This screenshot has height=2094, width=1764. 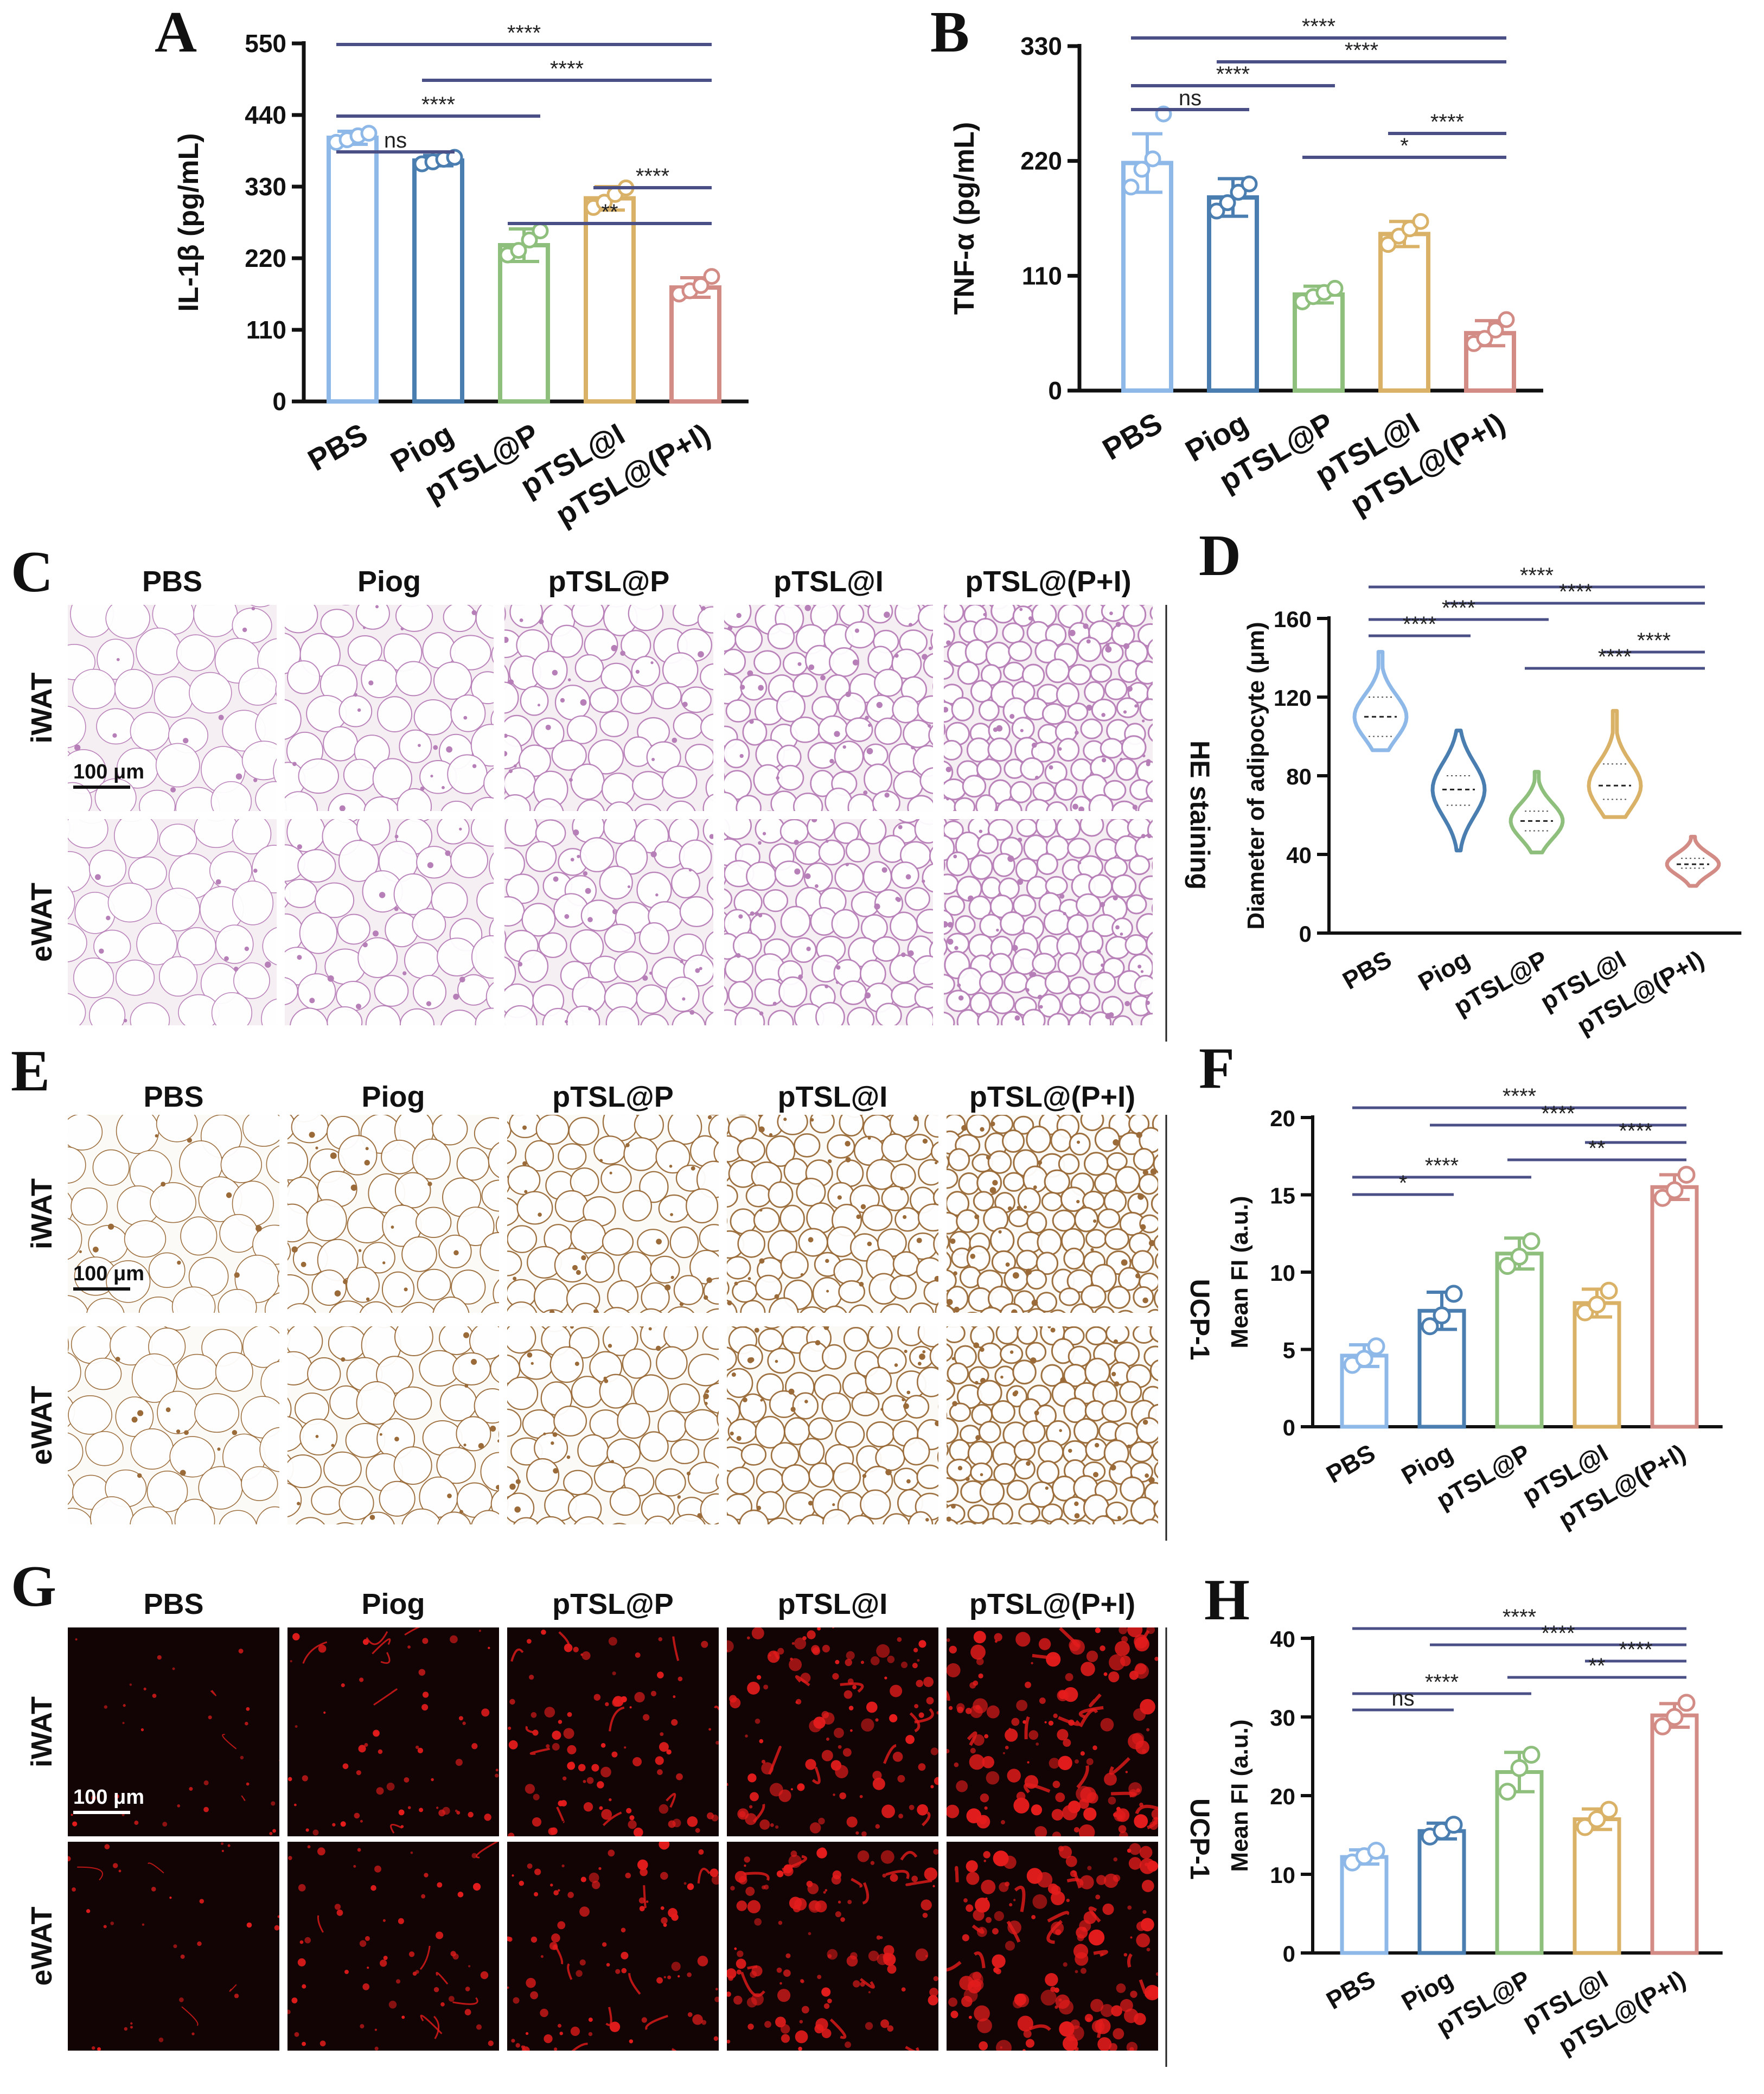 I want to click on column-header: PBS, so click(x=172, y=581).